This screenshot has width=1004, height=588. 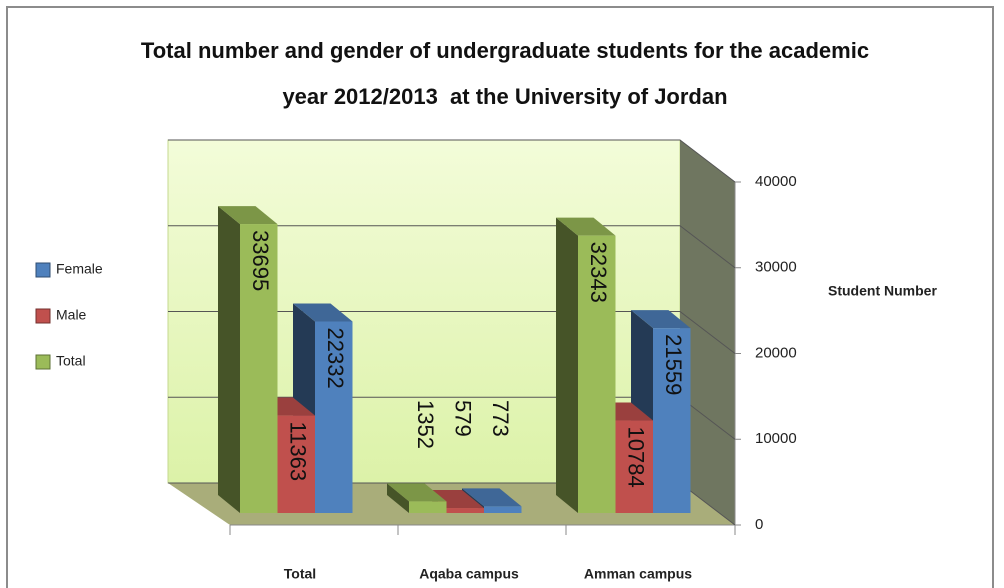 I want to click on x-tick-label: Total, so click(x=300, y=574).